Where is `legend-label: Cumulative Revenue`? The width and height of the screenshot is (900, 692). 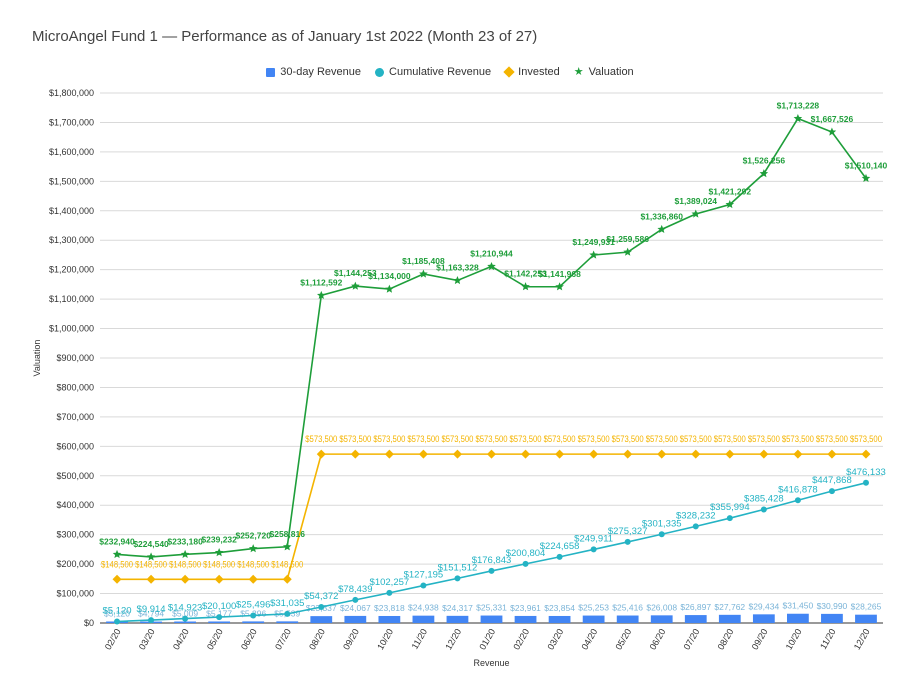 legend-label: Cumulative Revenue is located at coordinates (440, 72).